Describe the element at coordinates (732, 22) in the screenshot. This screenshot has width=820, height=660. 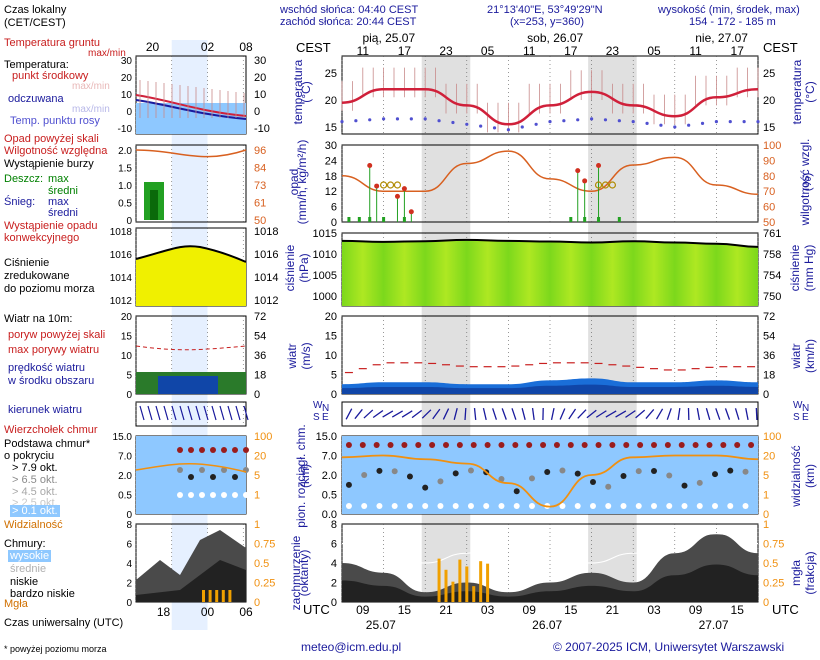
I see `height-values: 154 - 172 - 185 m` at that location.